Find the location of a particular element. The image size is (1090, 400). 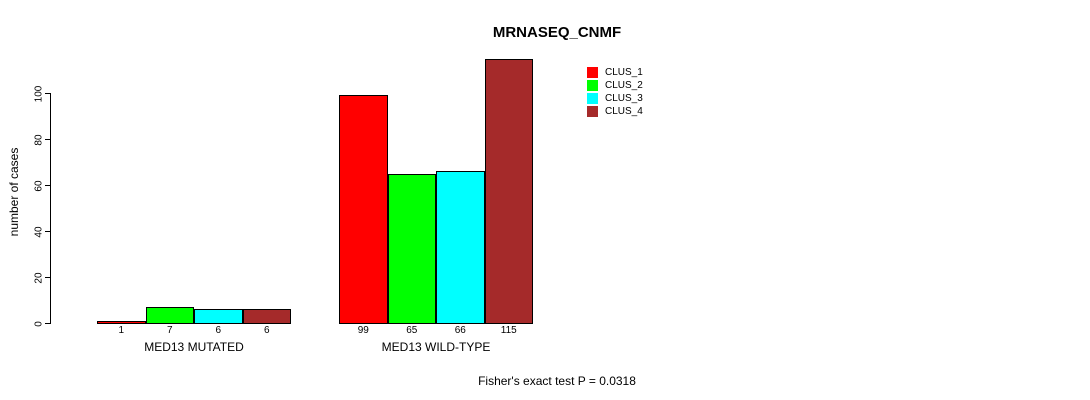

legend-label: CLUS_2 is located at coordinates (624, 85).